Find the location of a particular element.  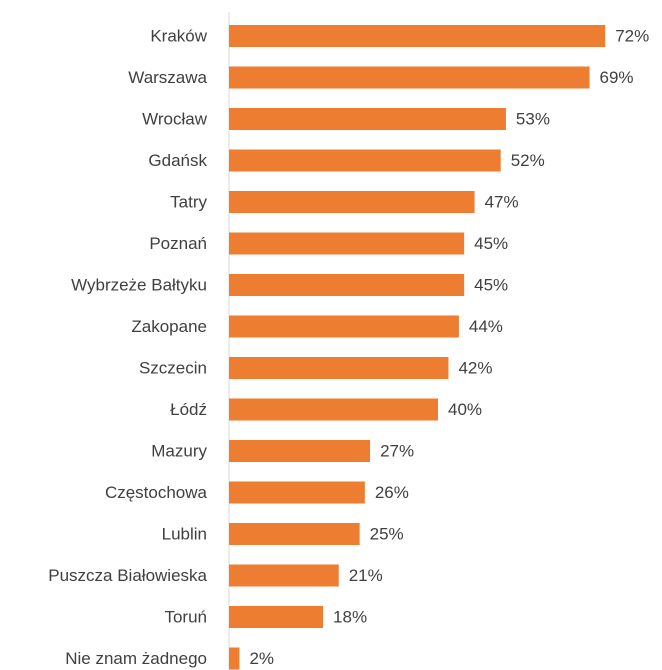

category-label: Kraków is located at coordinates (178, 35).